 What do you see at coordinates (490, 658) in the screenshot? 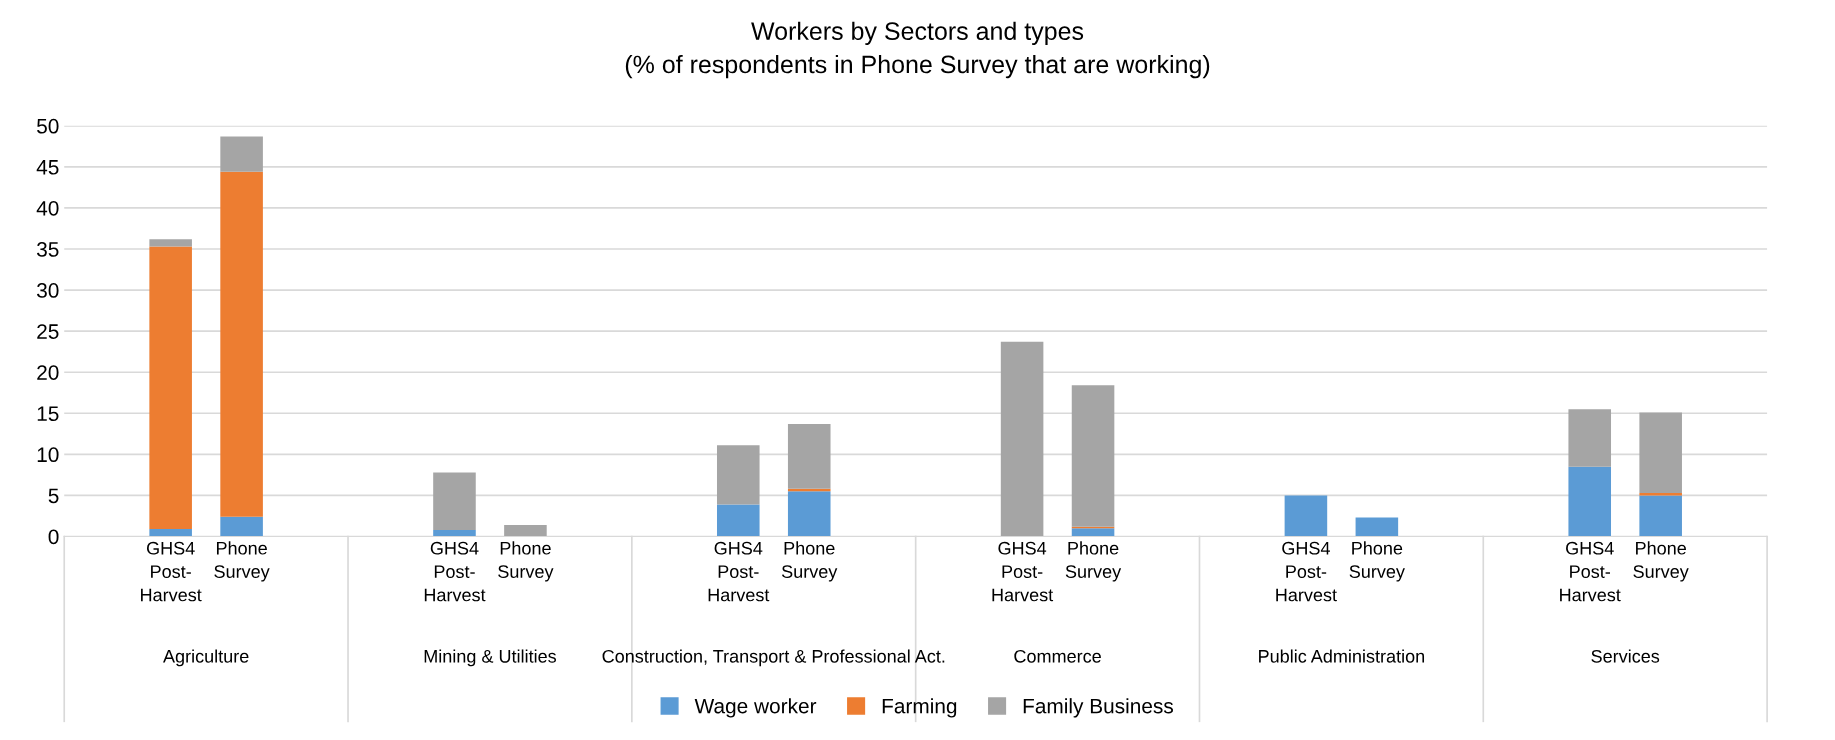
I see `text: Mining & Utilities` at bounding box center [490, 658].